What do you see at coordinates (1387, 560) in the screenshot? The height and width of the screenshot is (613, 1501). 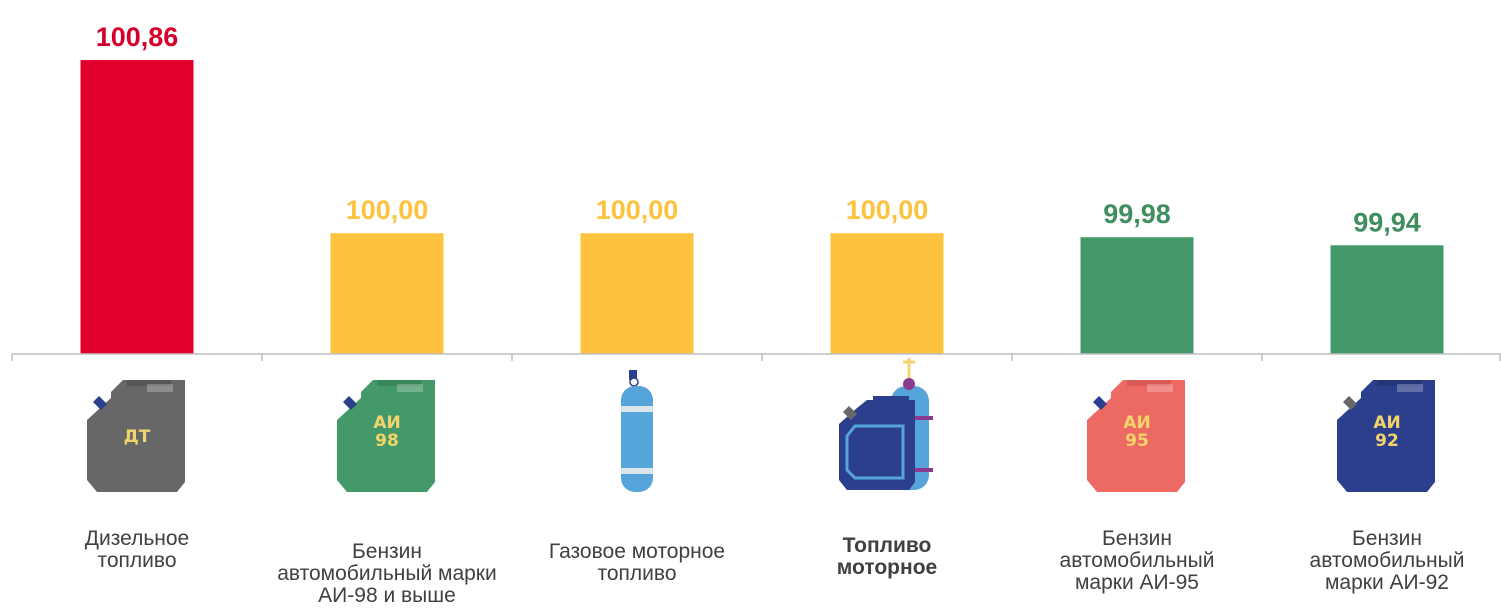 I see `category-label-5: Бензин автомобильный марки АИ-92` at bounding box center [1387, 560].